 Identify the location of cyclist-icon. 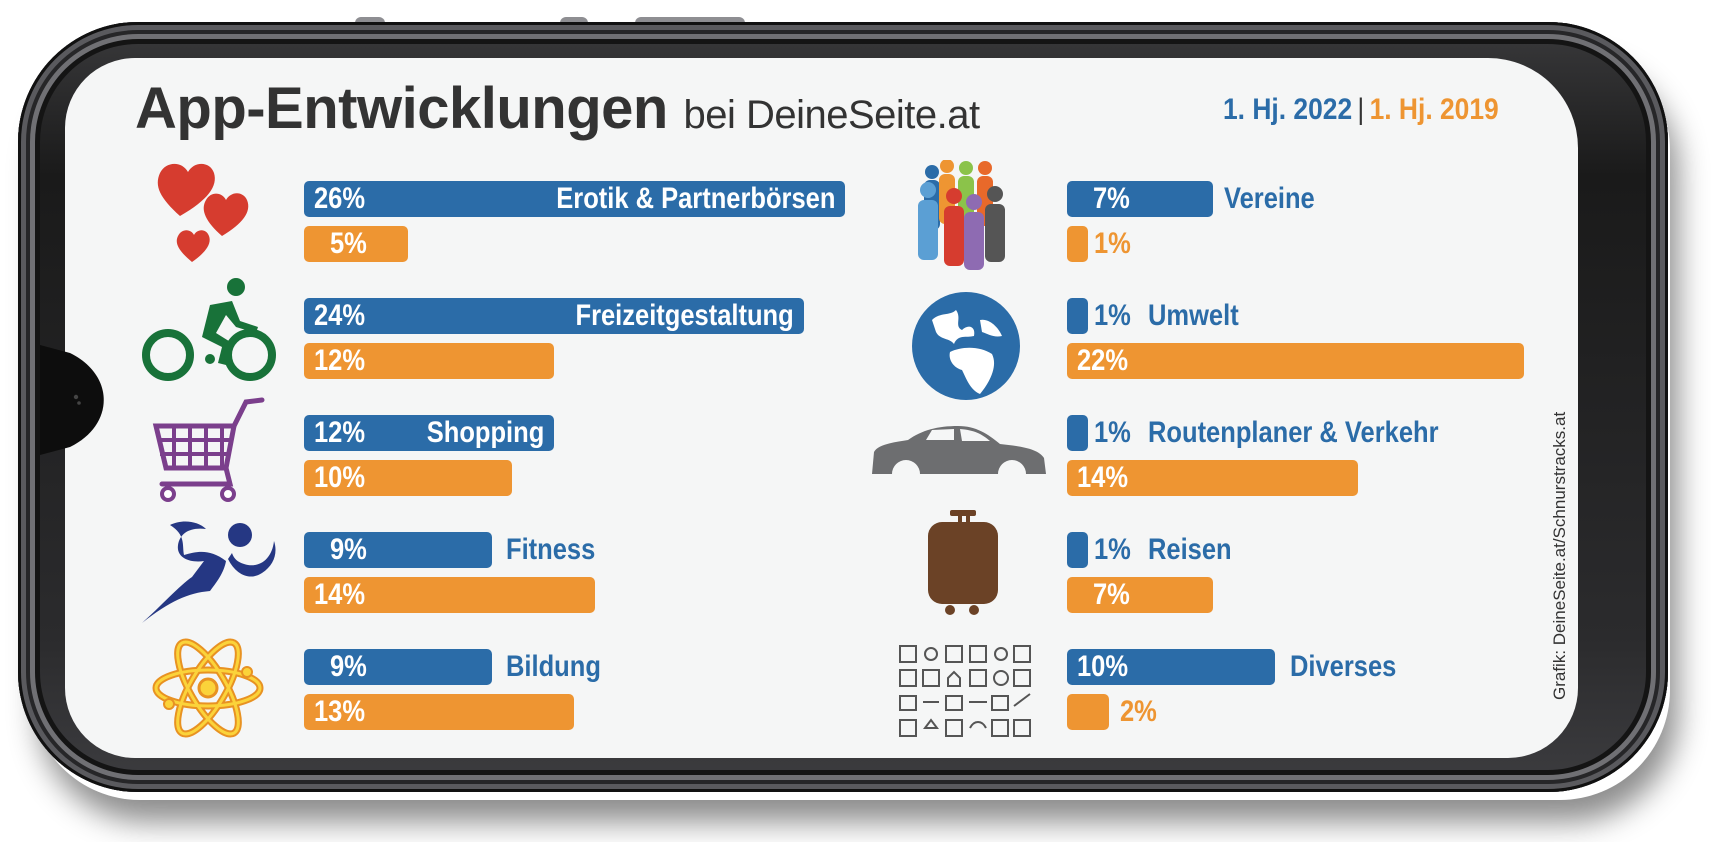
(209, 329).